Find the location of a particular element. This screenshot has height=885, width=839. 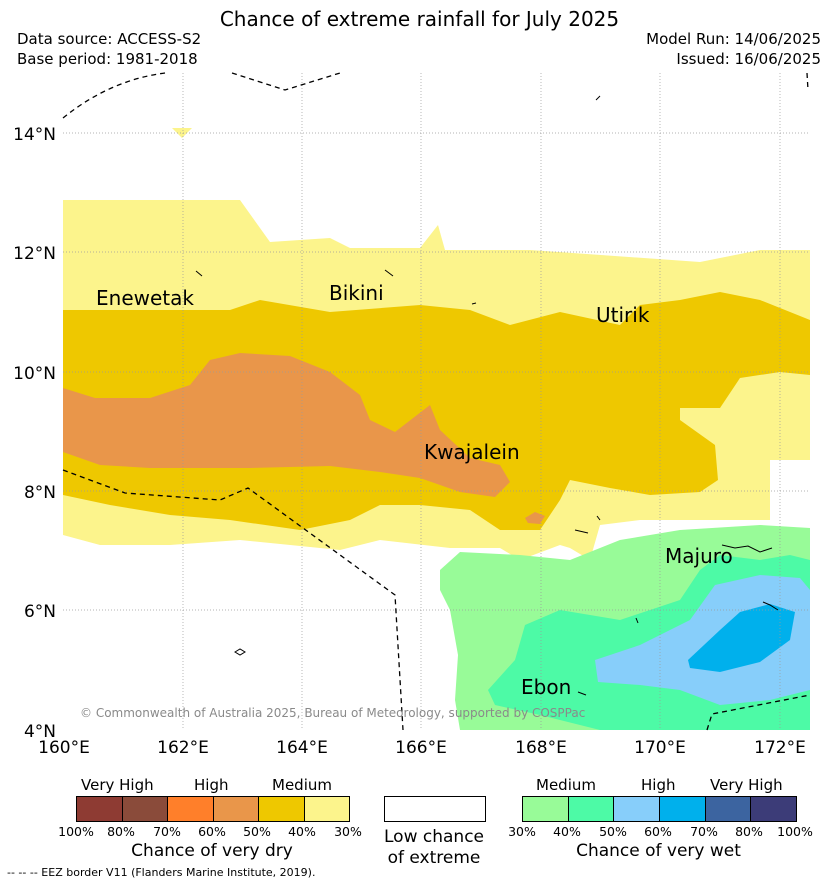

place-label-ebon: Ebon is located at coordinates (546, 687).